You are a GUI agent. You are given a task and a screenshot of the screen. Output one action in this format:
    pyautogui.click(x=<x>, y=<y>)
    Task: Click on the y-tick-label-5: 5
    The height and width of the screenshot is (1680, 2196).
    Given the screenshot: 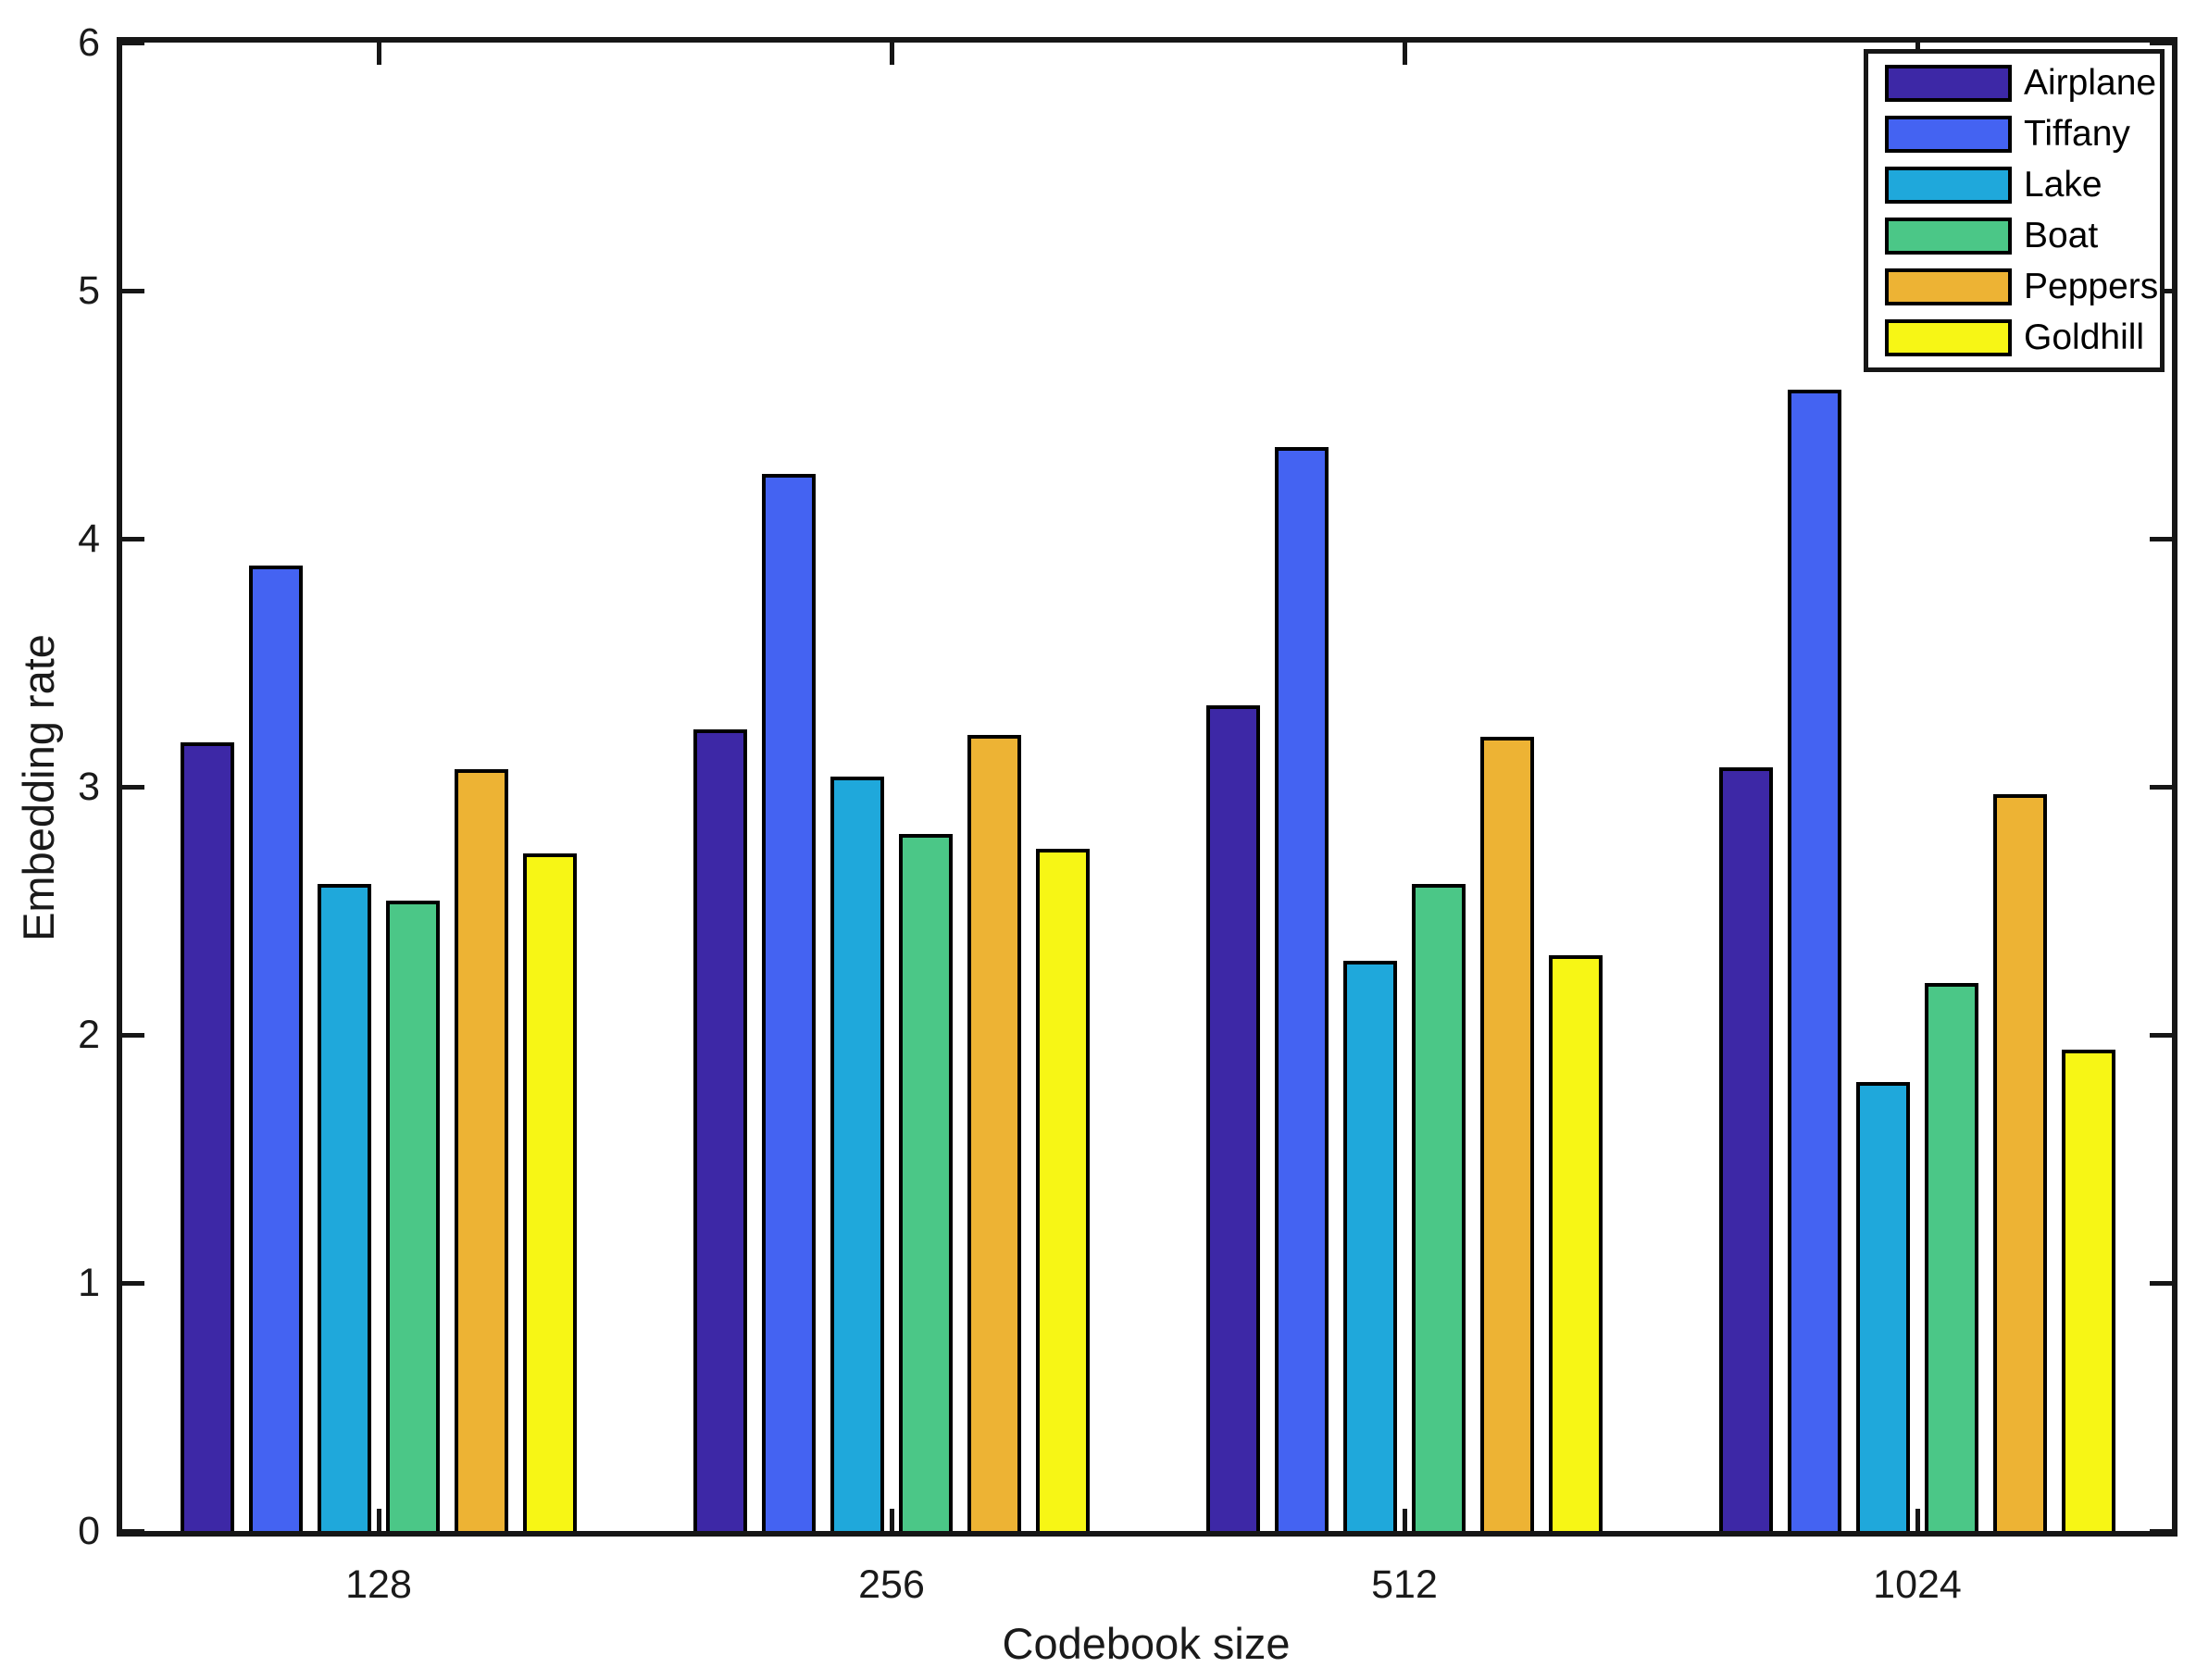 What is the action you would take?
    pyautogui.click(x=89, y=290)
    